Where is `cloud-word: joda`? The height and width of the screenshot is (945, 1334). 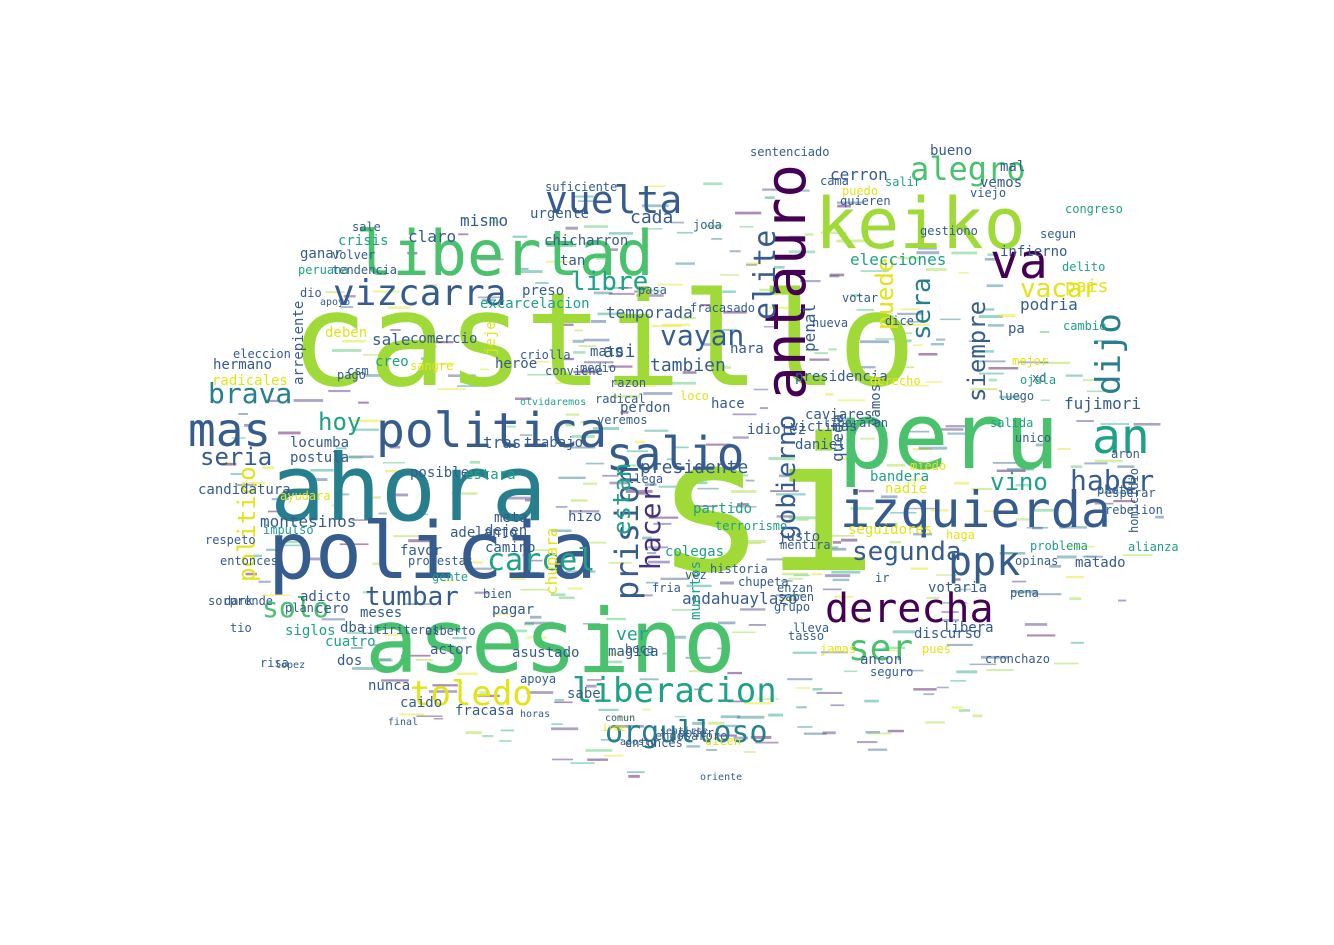 cloud-word: joda is located at coordinates (707, 225).